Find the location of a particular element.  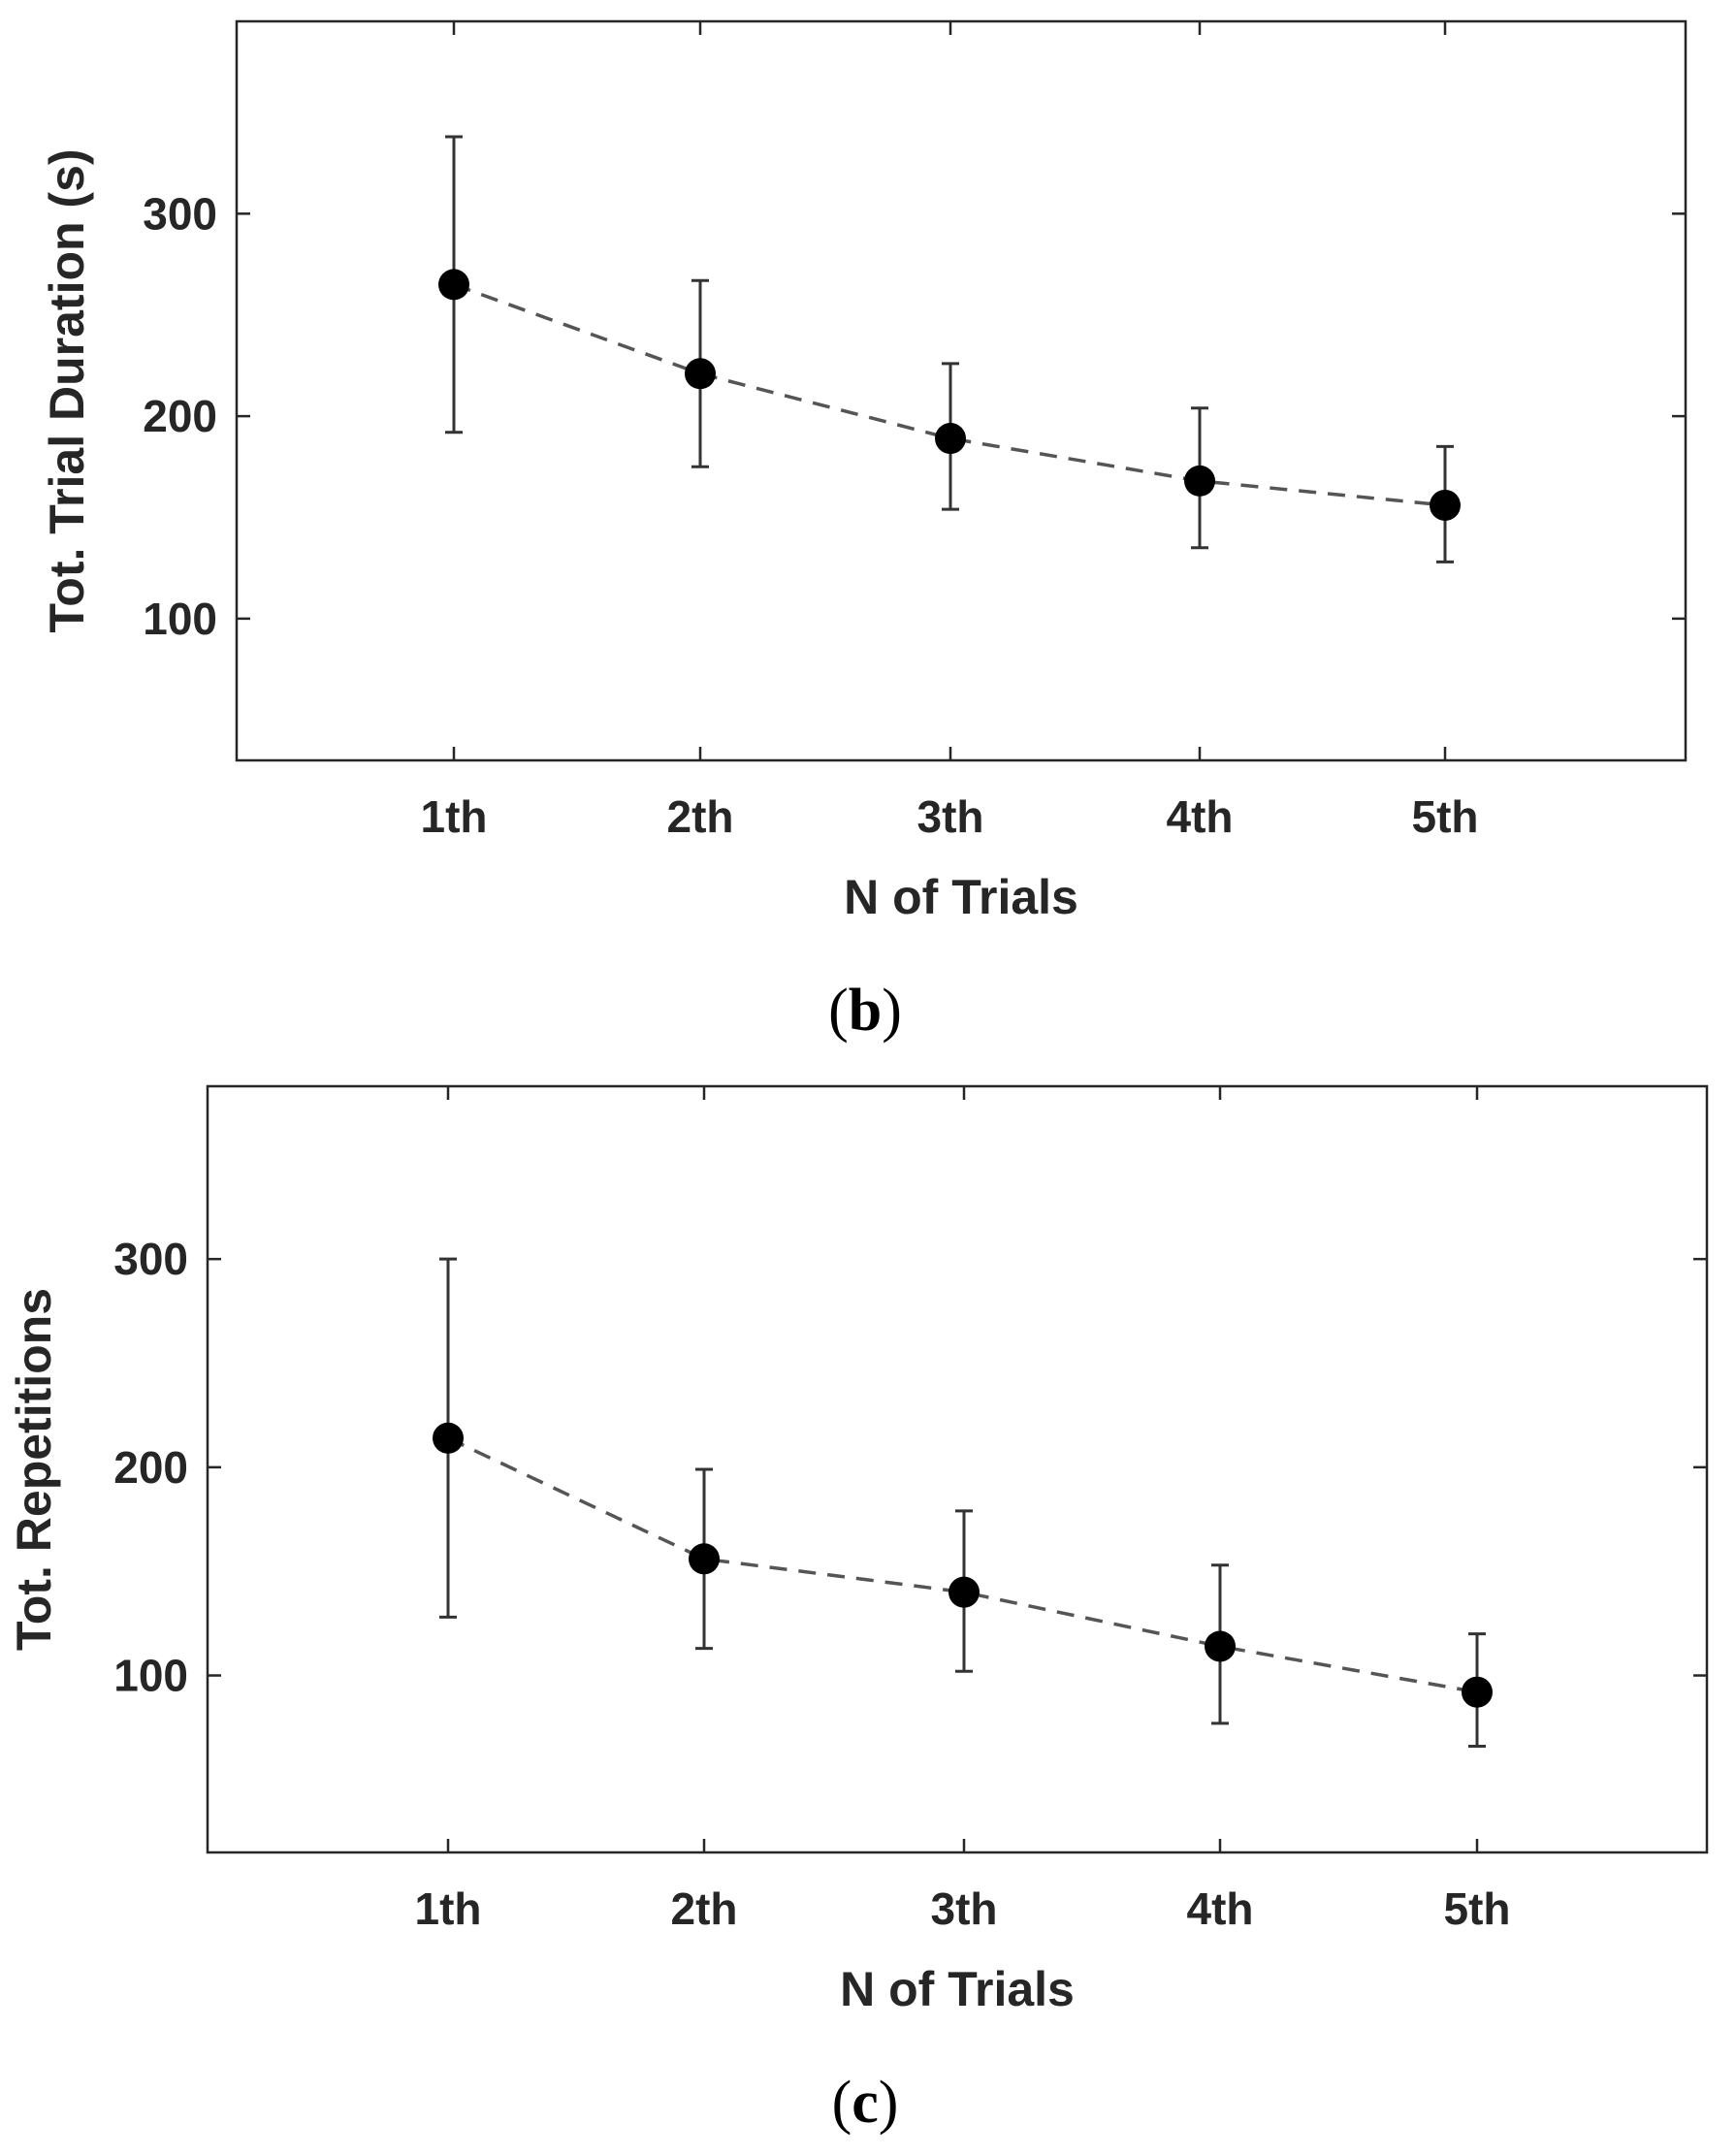

panel-caption: (c) is located at coordinates (865, 2103).